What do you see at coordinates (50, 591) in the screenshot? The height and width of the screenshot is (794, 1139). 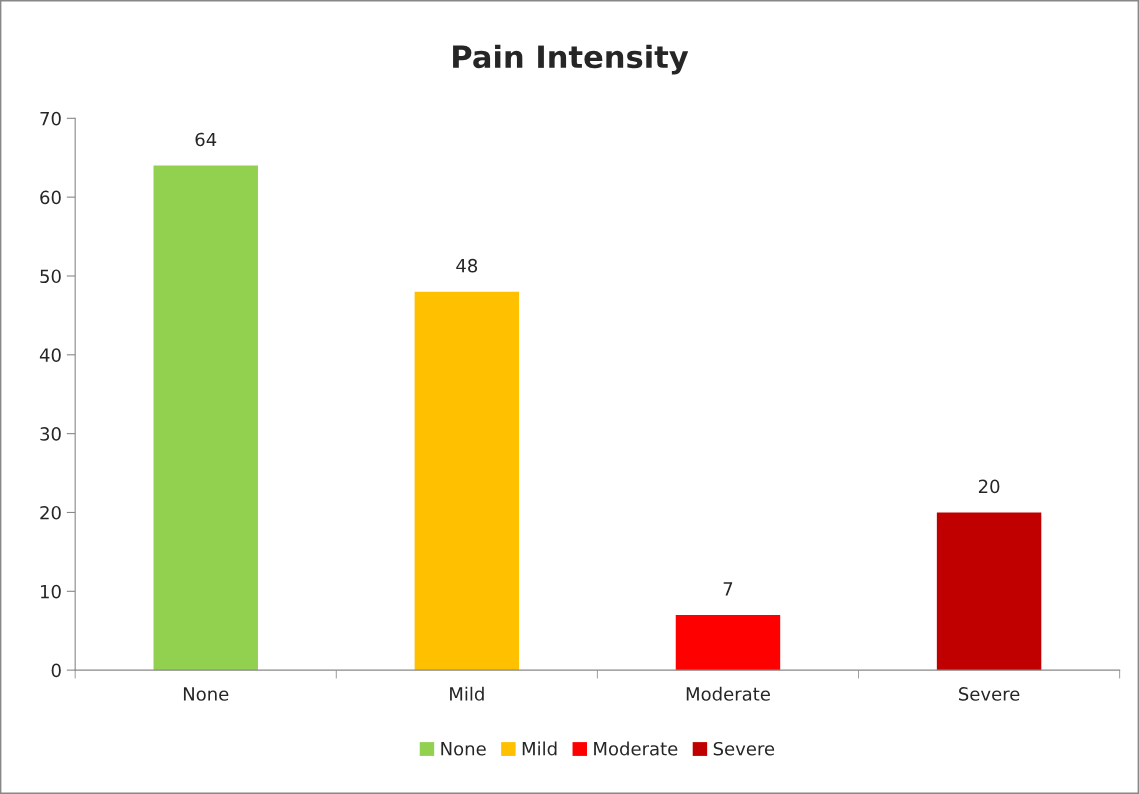 I see `y-tick-label: 10` at bounding box center [50, 591].